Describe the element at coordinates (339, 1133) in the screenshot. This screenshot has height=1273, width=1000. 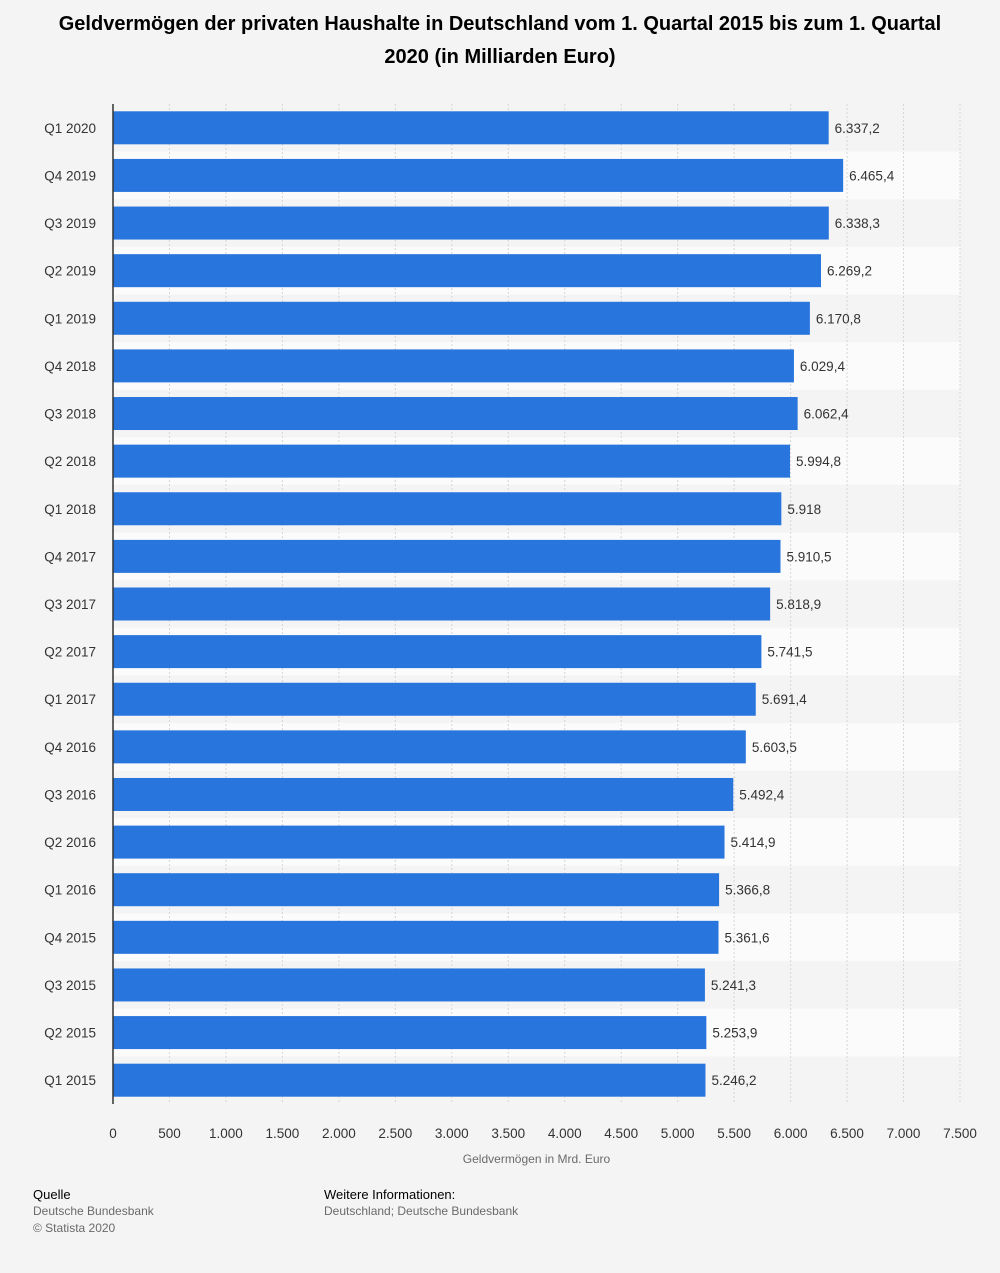
I see `x-tick-label: 2.000` at that location.